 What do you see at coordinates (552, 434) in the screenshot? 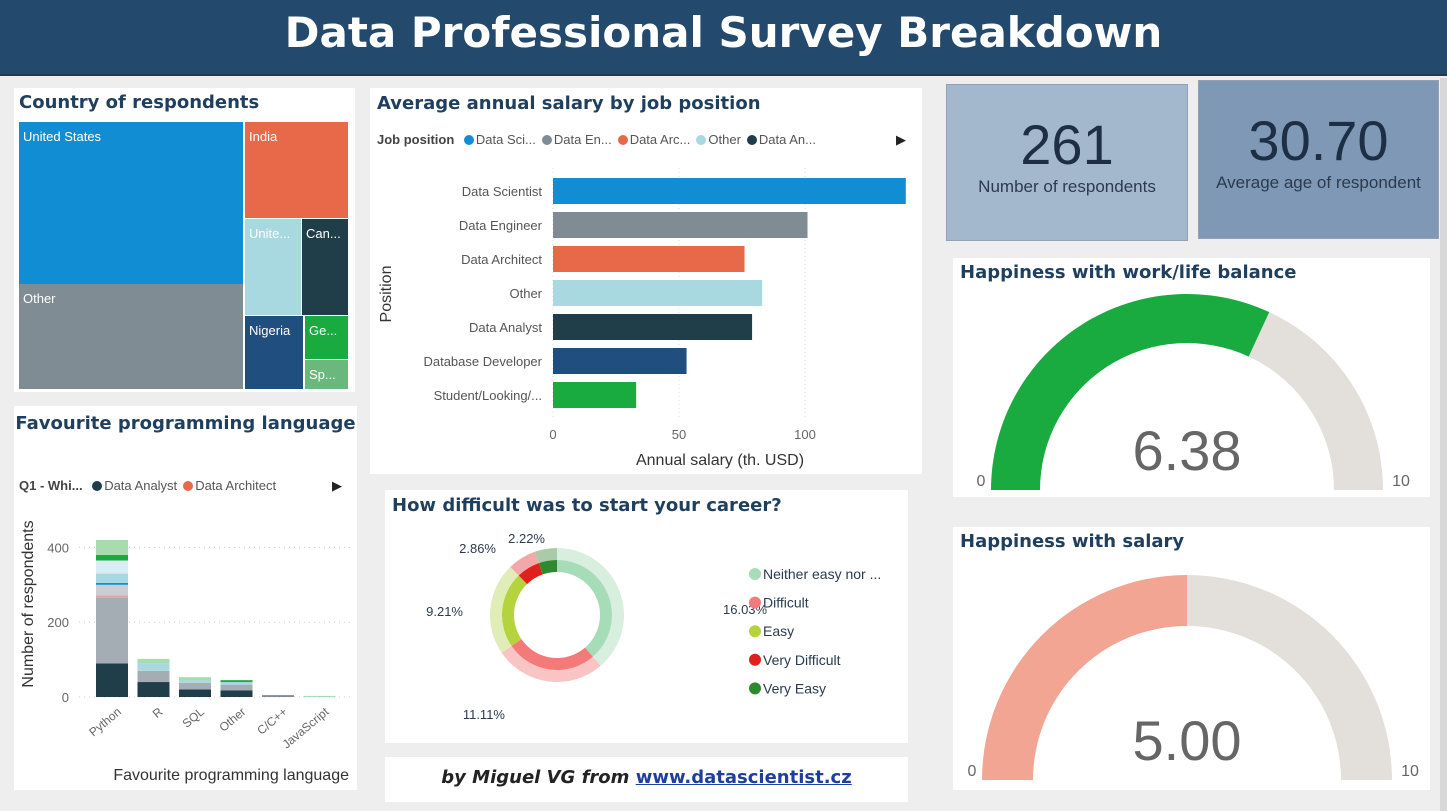
I see `x-tick-label: 0` at bounding box center [552, 434].